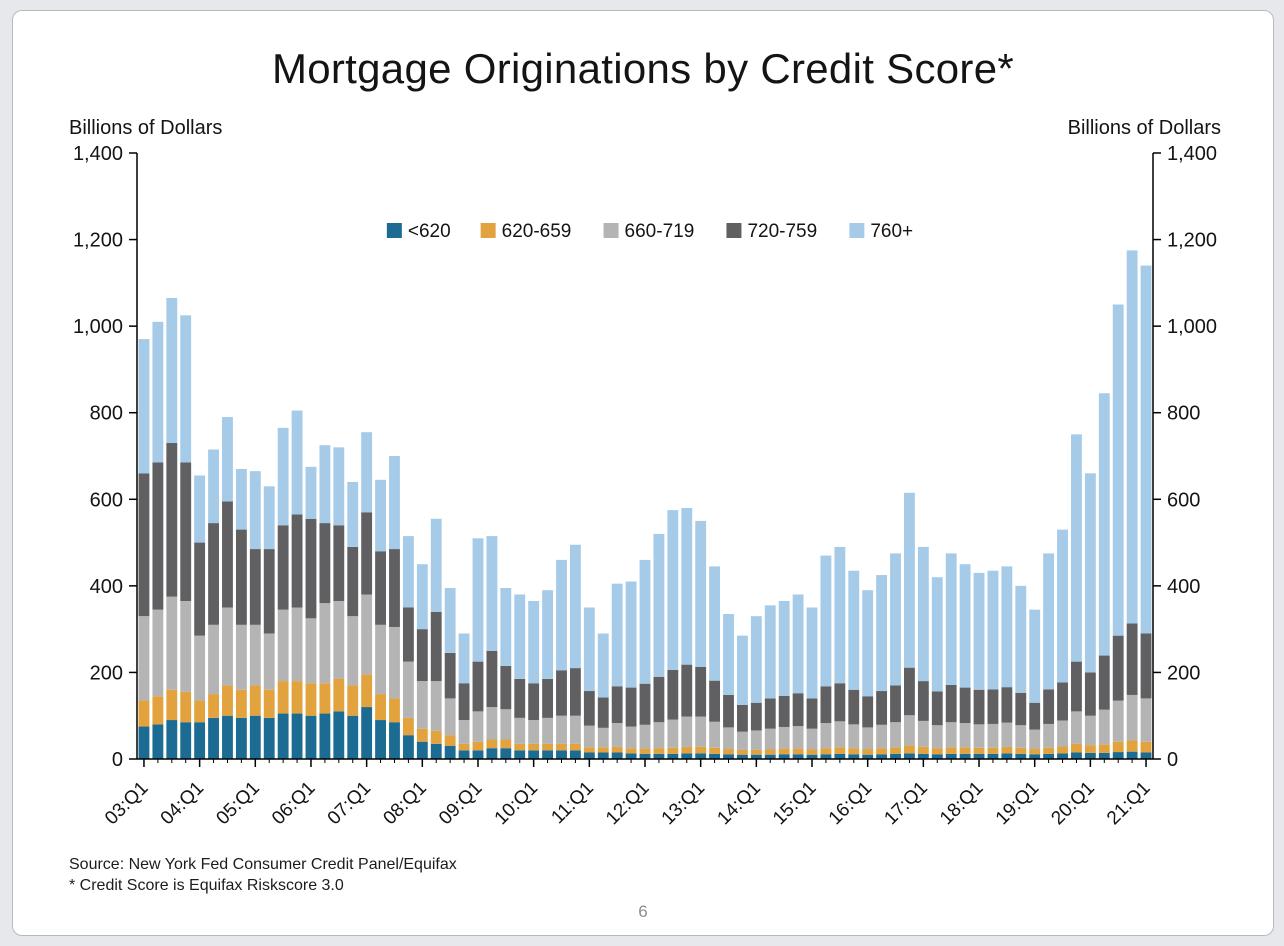 The width and height of the screenshot is (1284, 946). Describe the element at coordinates (460, 803) in the screenshot. I see `x-tick-label: 09:Q1` at that location.